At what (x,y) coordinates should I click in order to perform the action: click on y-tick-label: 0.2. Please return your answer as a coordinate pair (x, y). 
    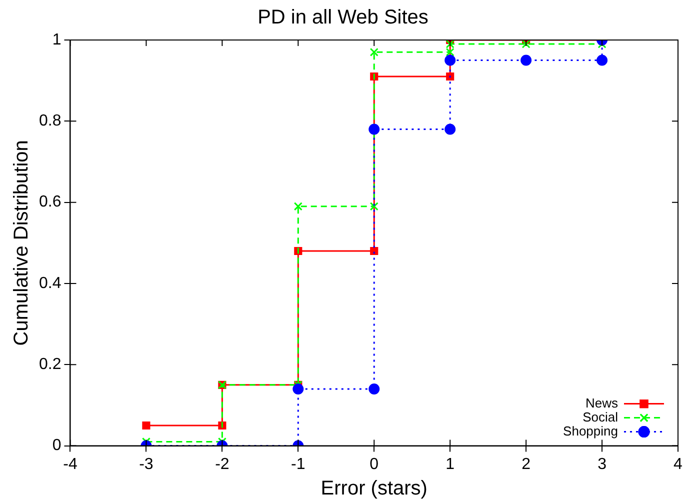
    Looking at the image, I should click on (50, 365).